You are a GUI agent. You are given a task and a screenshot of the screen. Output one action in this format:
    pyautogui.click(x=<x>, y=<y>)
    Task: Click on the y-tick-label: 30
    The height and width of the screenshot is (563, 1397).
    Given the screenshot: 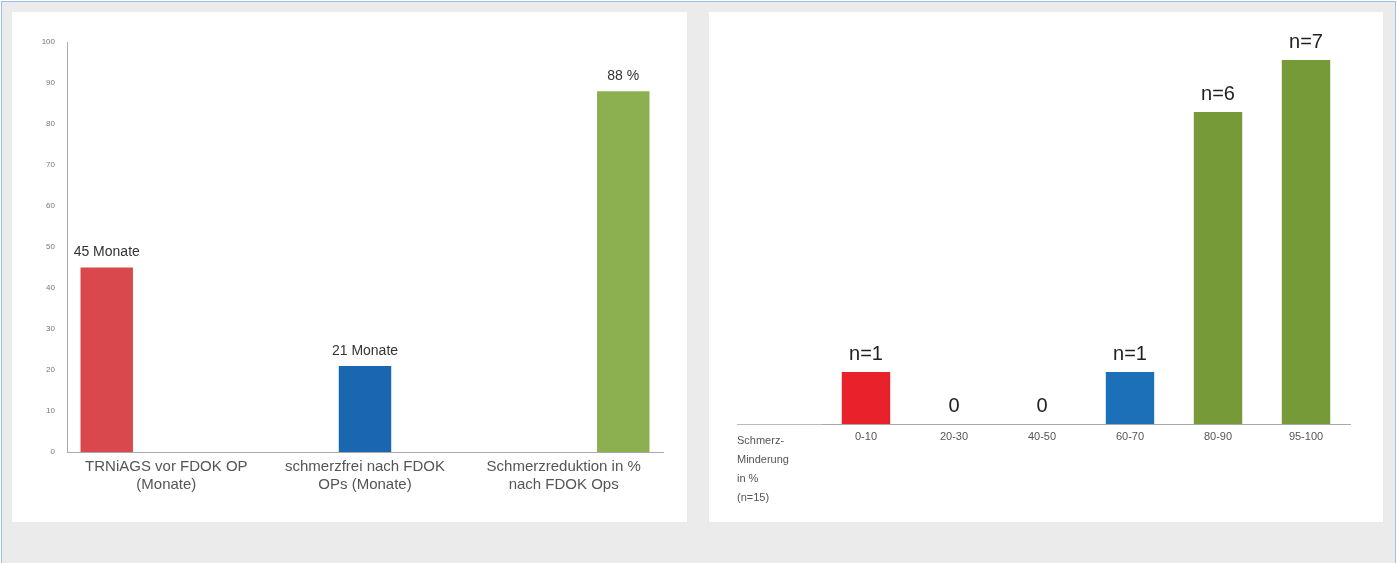 What is the action you would take?
    pyautogui.click(x=51, y=329)
    